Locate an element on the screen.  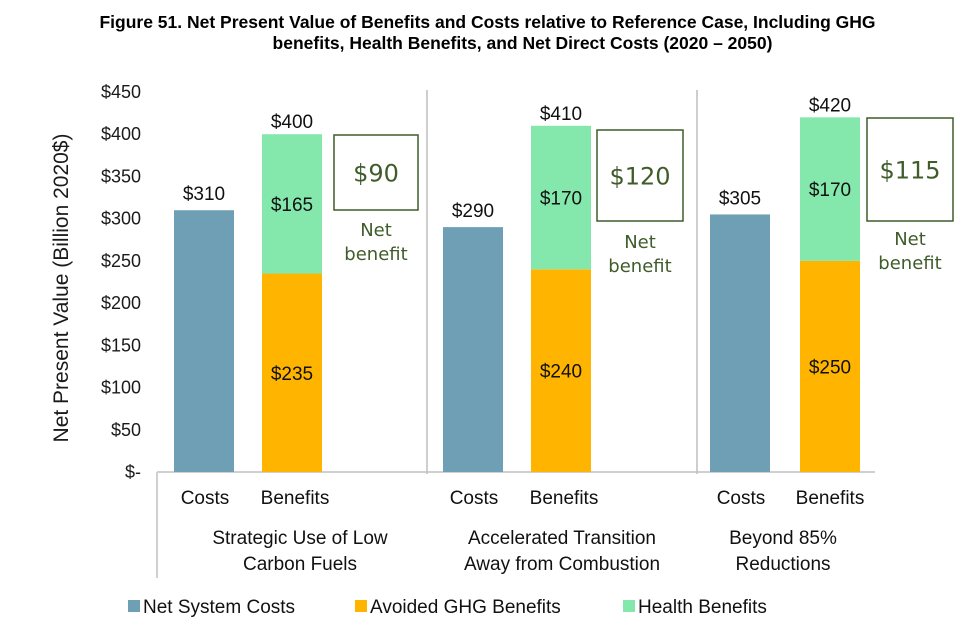
legend-avoided-ghg-benefits-label: Avoided GHG Benefits is located at coordinates (465, 607).